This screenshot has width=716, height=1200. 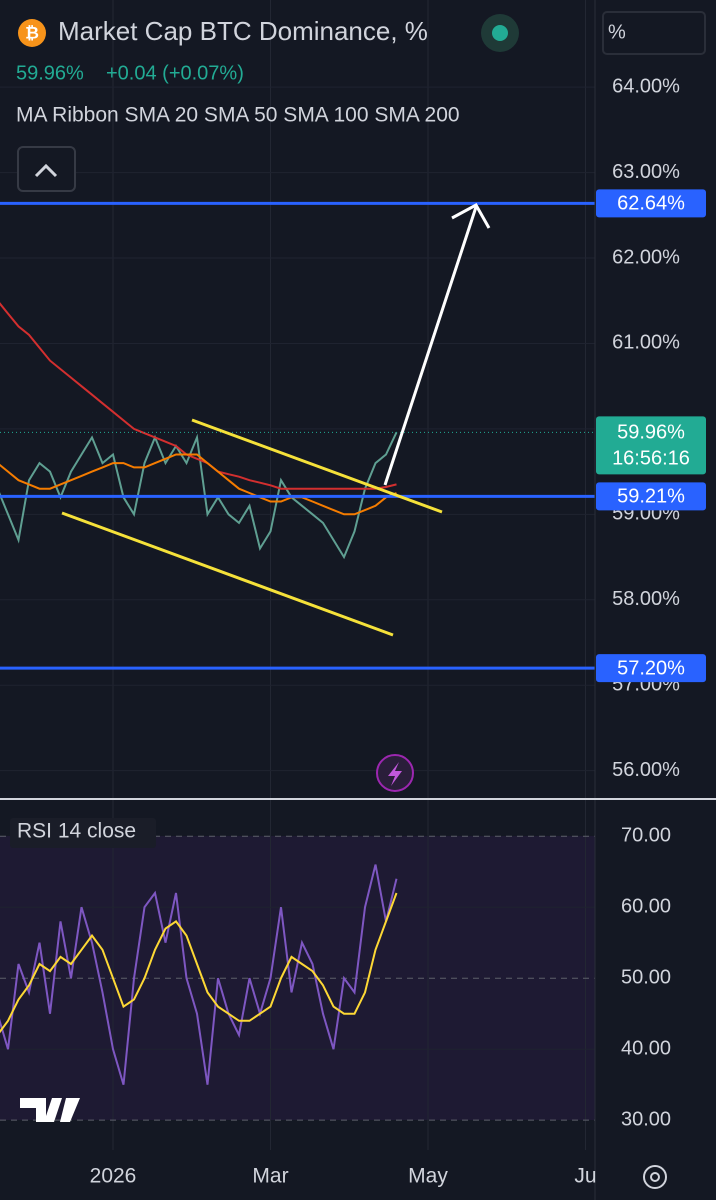 I want to click on x-tick-label: Mar, so click(x=270, y=1176).